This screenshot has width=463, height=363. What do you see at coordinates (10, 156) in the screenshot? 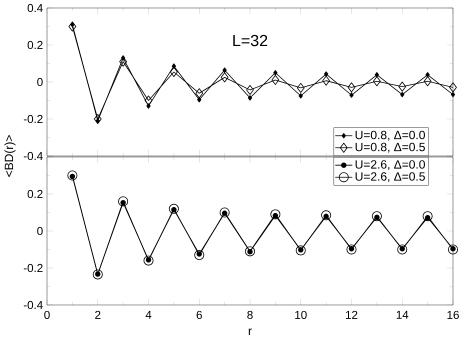
I see `y-axis-title: <BD(r)>` at bounding box center [10, 156].